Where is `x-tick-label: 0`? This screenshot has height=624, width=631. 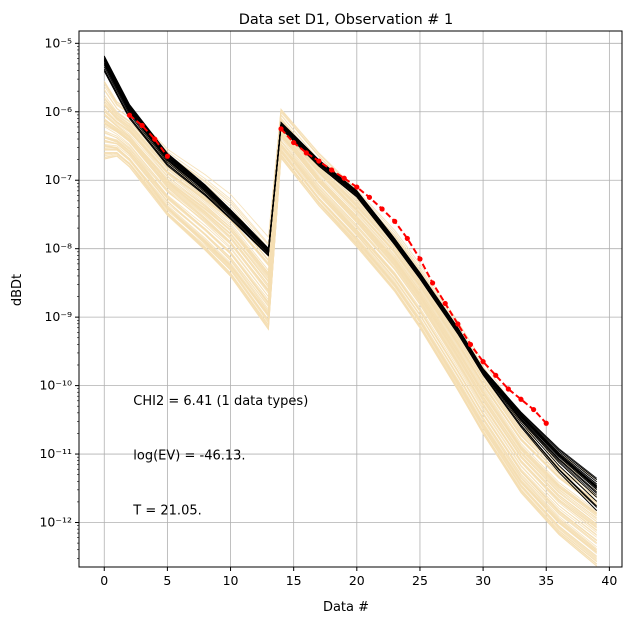
x-tick-label: 0 is located at coordinates (104, 580).